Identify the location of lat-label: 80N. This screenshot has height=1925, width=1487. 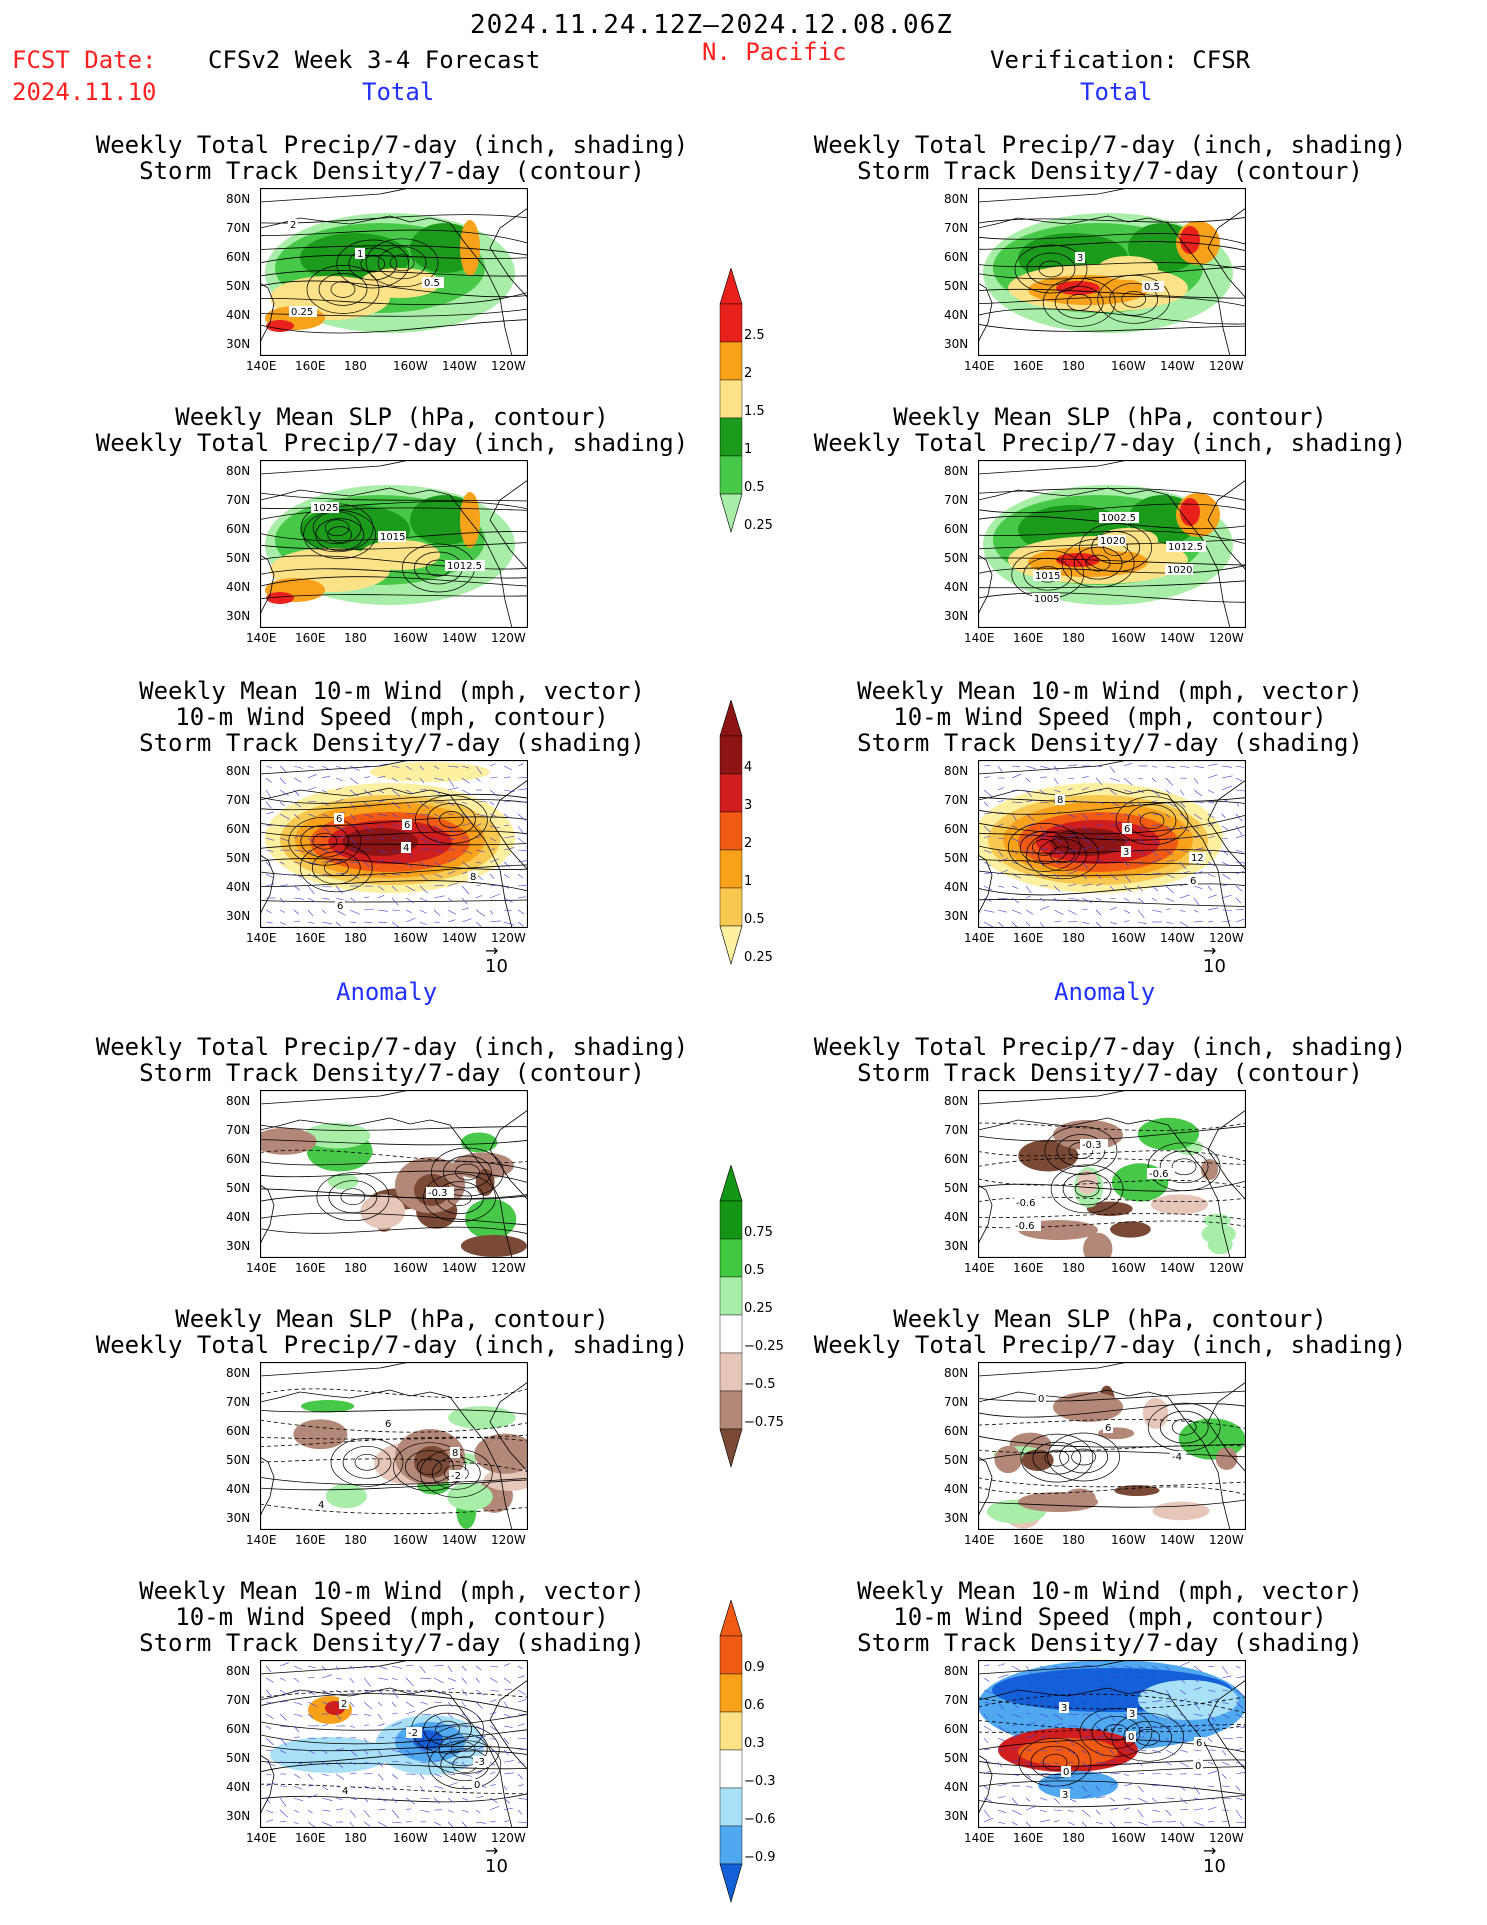
(238, 199).